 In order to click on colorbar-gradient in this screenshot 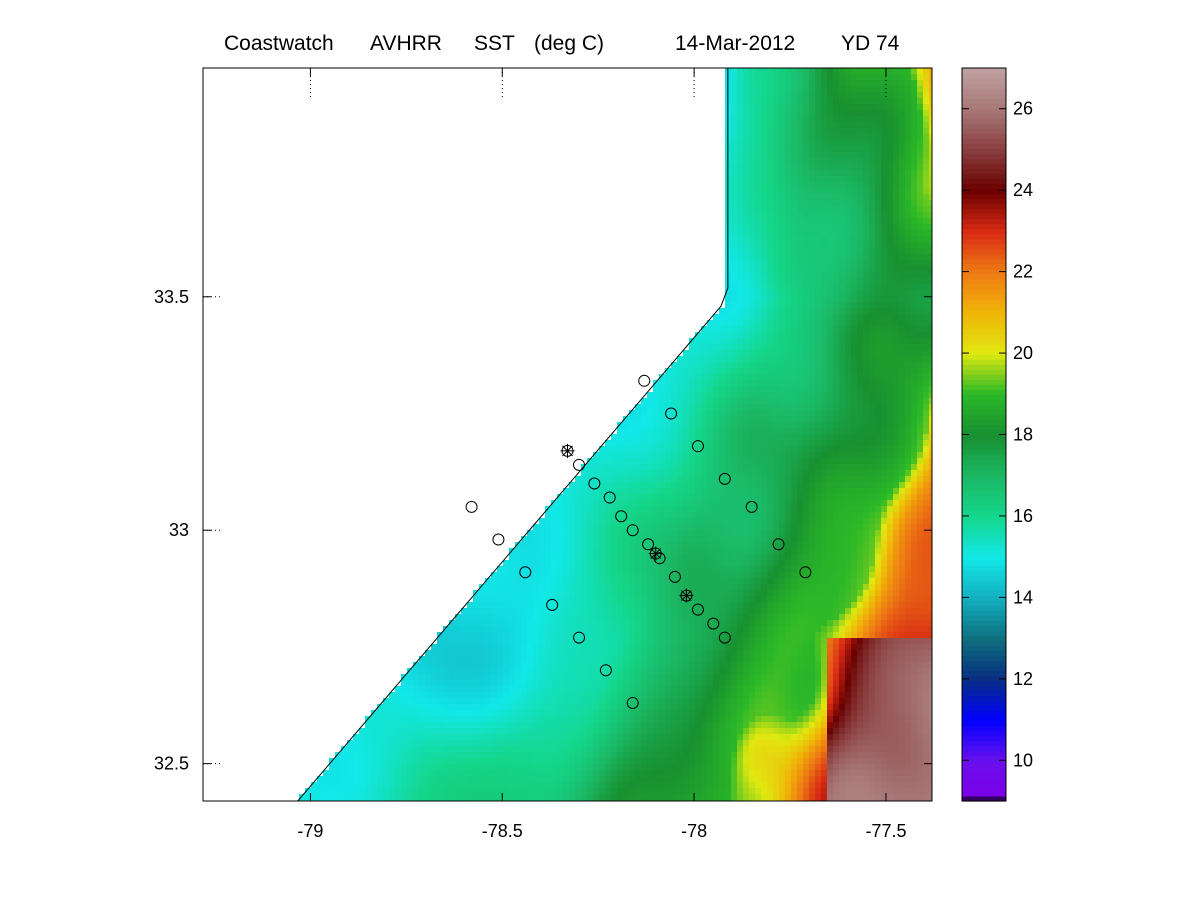, I will do `click(984, 435)`.